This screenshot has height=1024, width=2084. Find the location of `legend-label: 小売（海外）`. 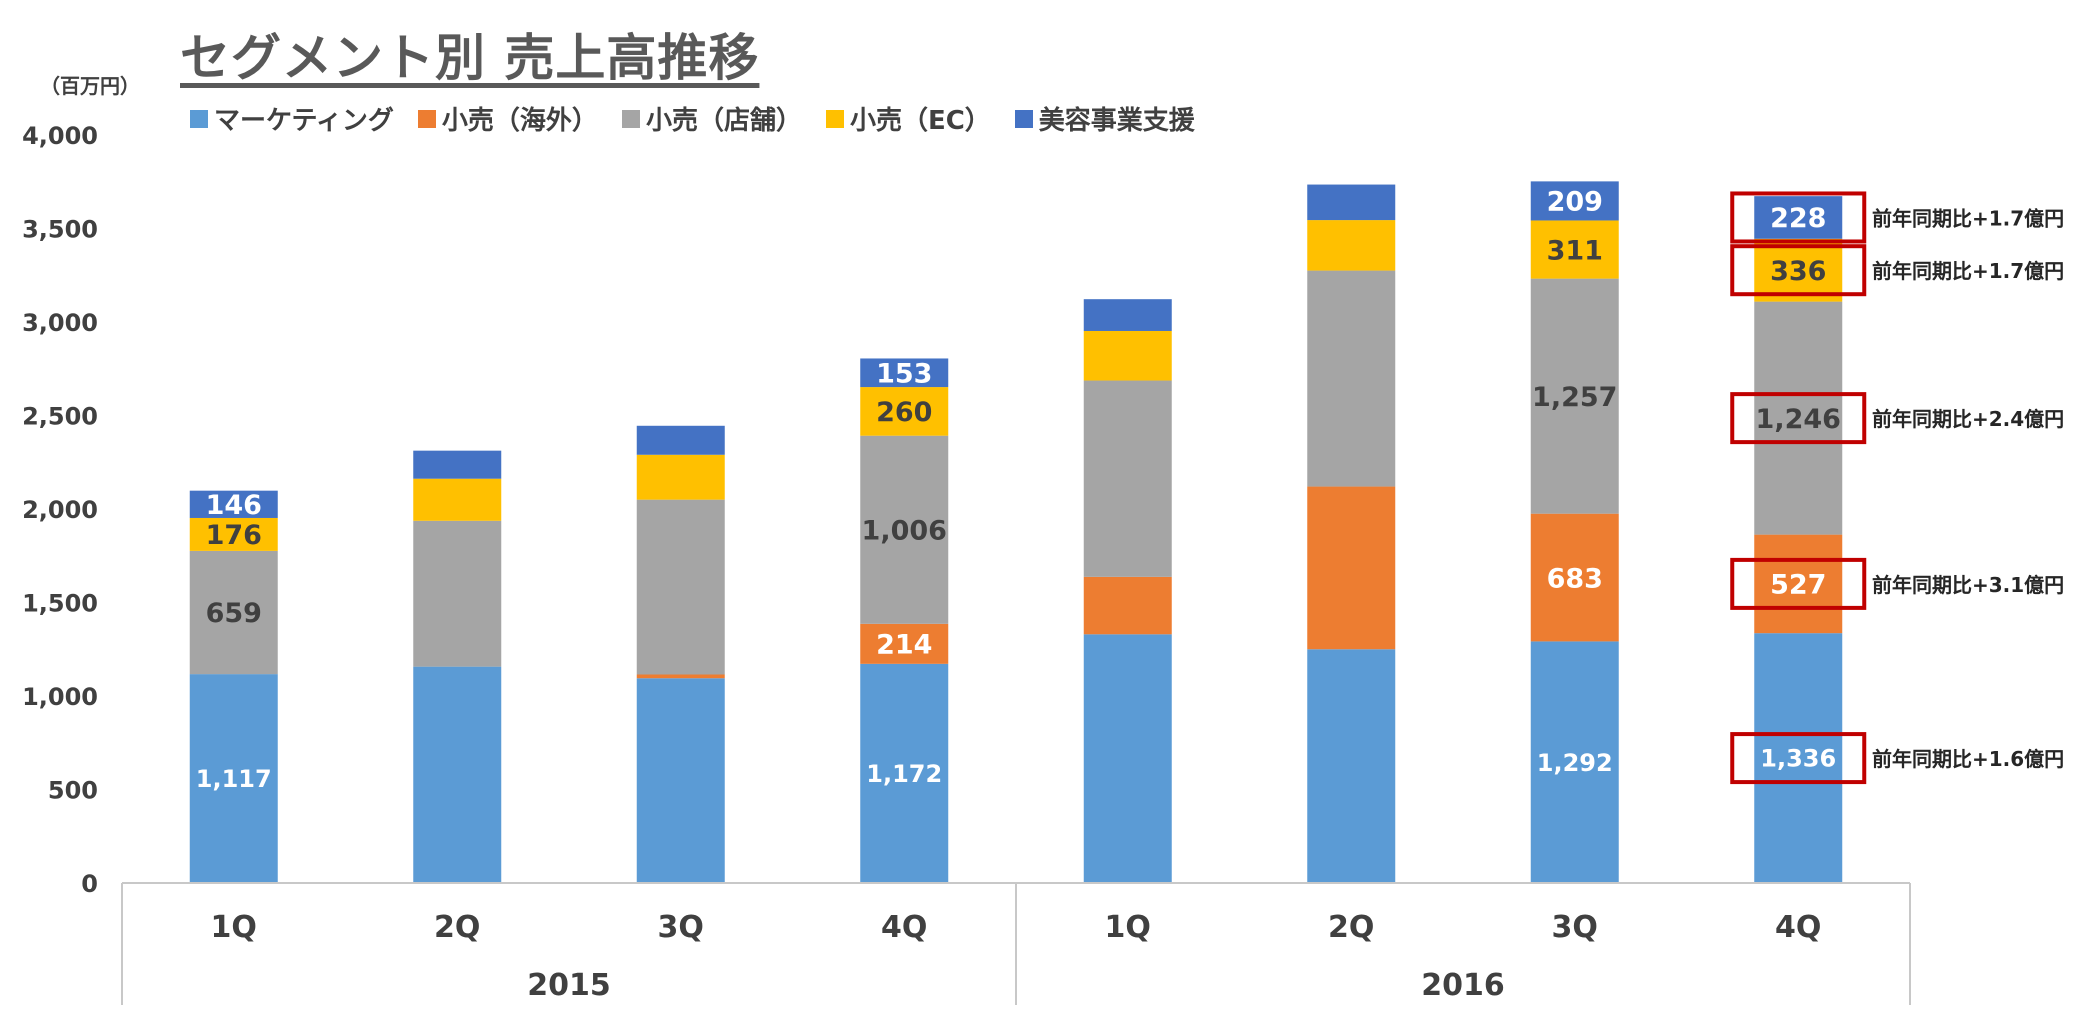

legend-label: 小売（海外） is located at coordinates (519, 121).